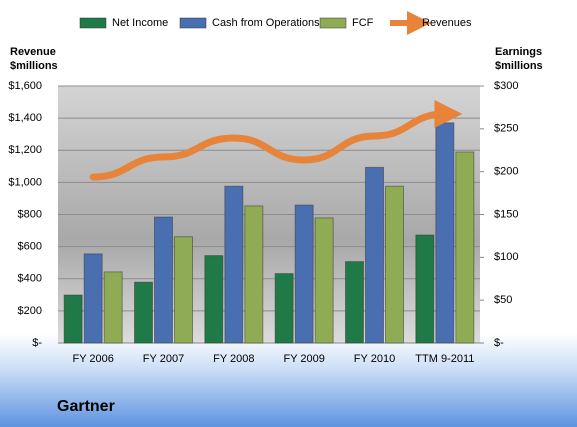 The image size is (577, 427). Describe the element at coordinates (25, 182) in the screenshot. I see `y-tick-label: $1,000` at that location.